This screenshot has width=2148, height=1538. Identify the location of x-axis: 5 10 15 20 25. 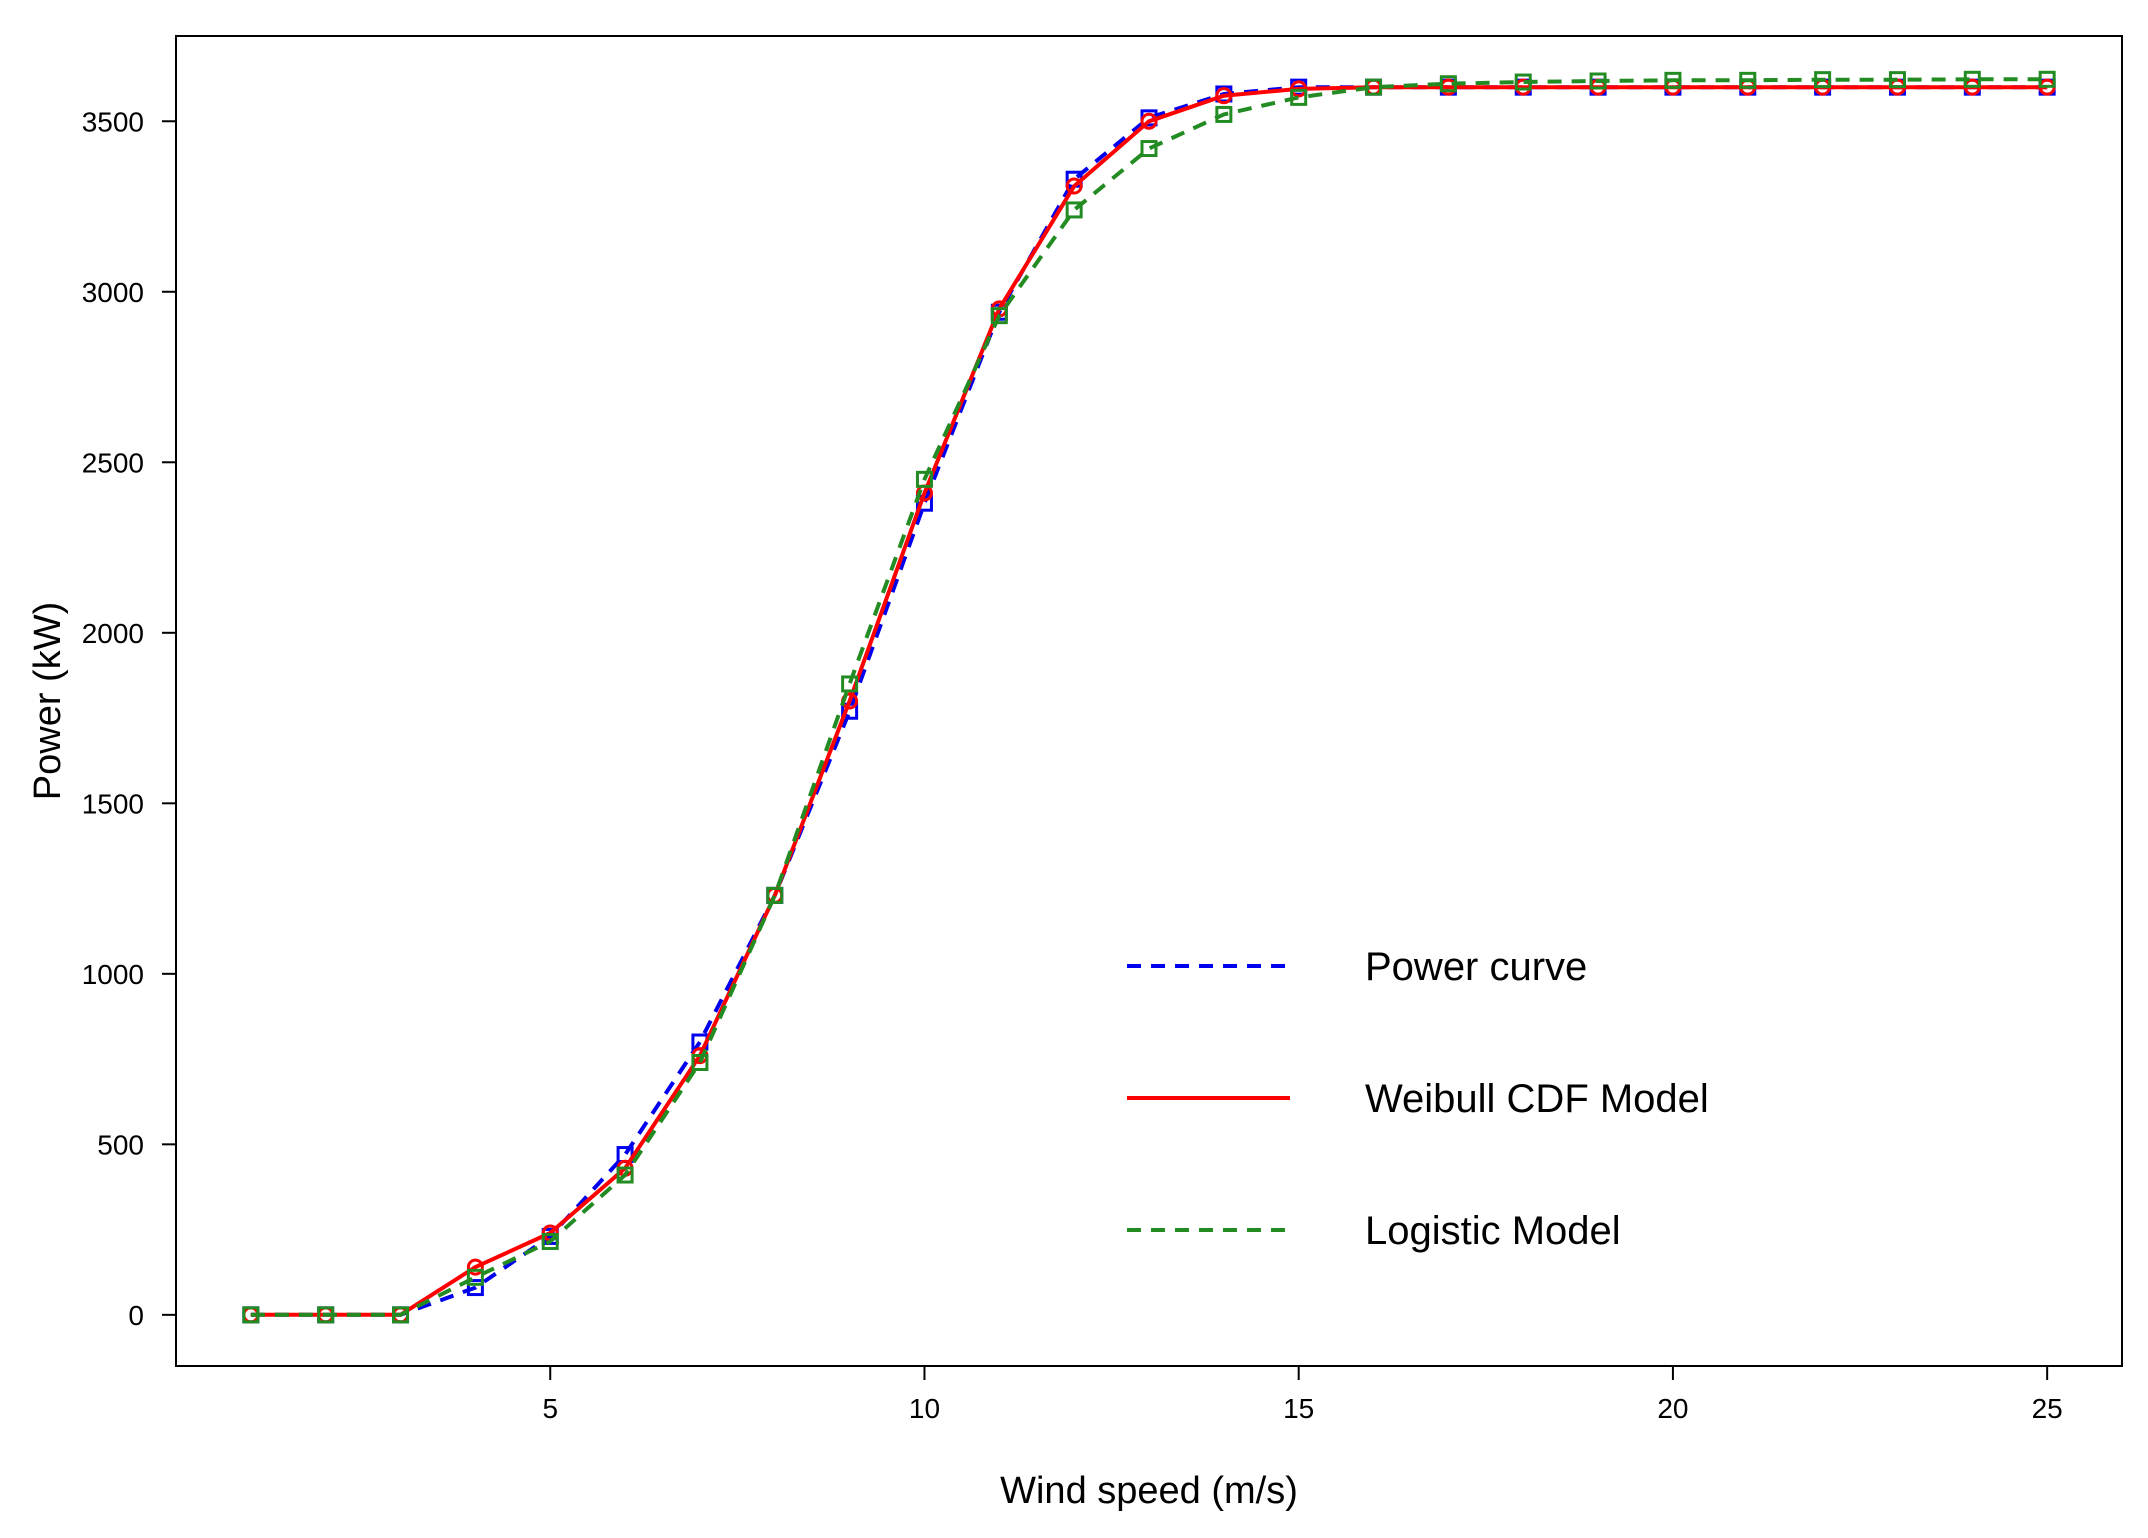
(1302, 1395).